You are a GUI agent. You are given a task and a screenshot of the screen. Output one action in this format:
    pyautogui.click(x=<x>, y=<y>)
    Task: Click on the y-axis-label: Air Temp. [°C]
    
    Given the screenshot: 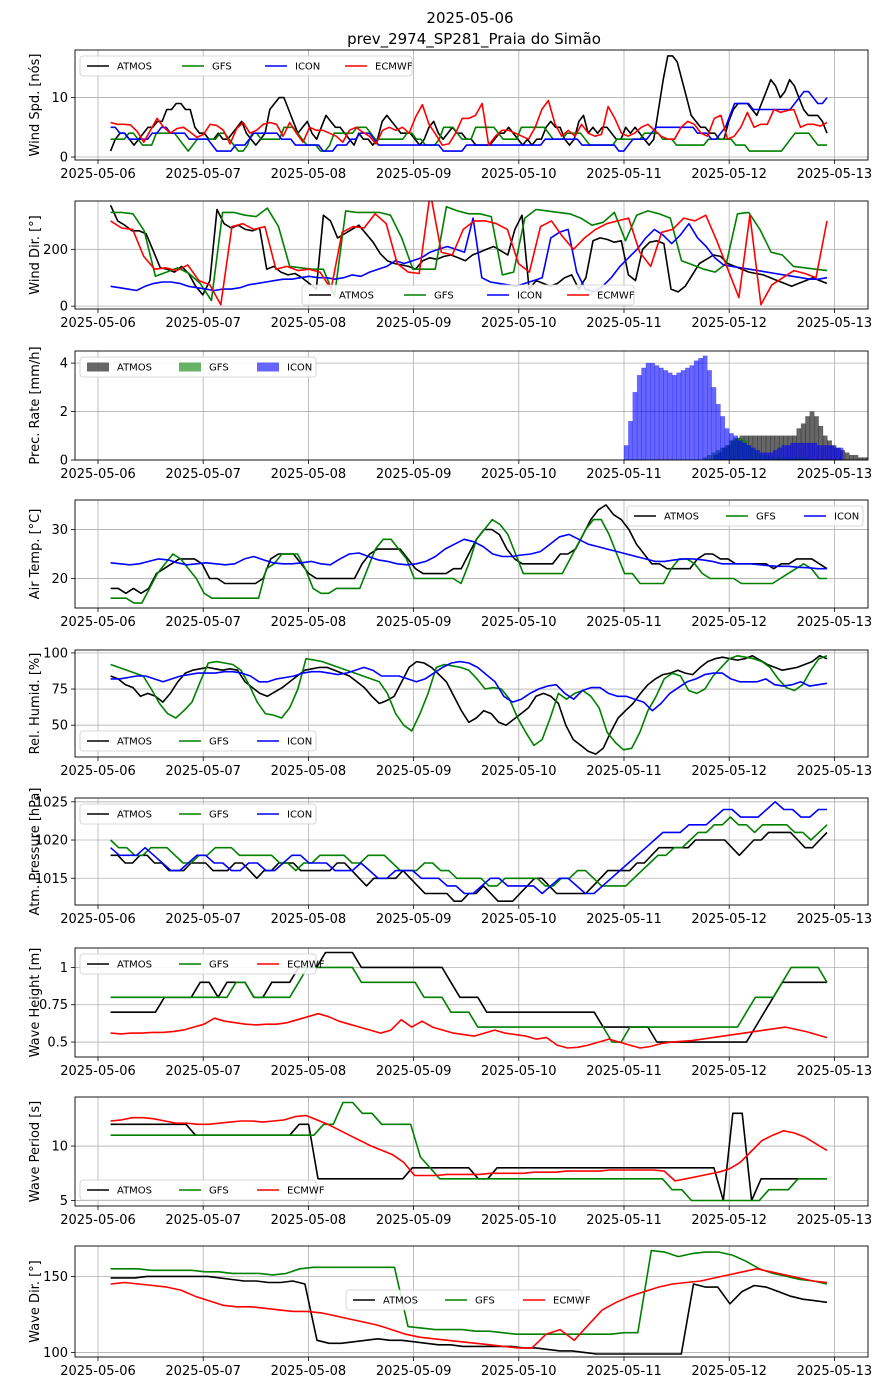 What is the action you would take?
    pyautogui.click(x=35, y=554)
    